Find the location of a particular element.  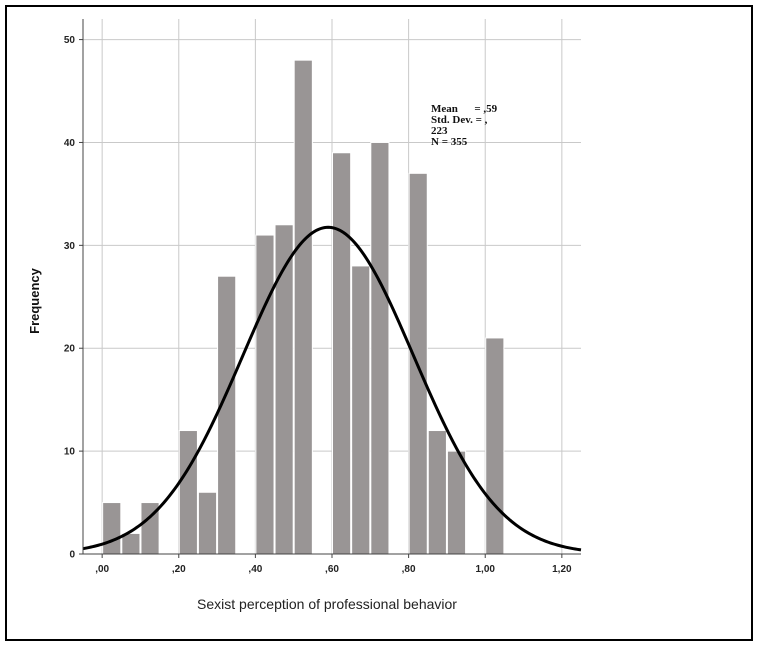

x-tick-label: 1,20 is located at coordinates (562, 569).